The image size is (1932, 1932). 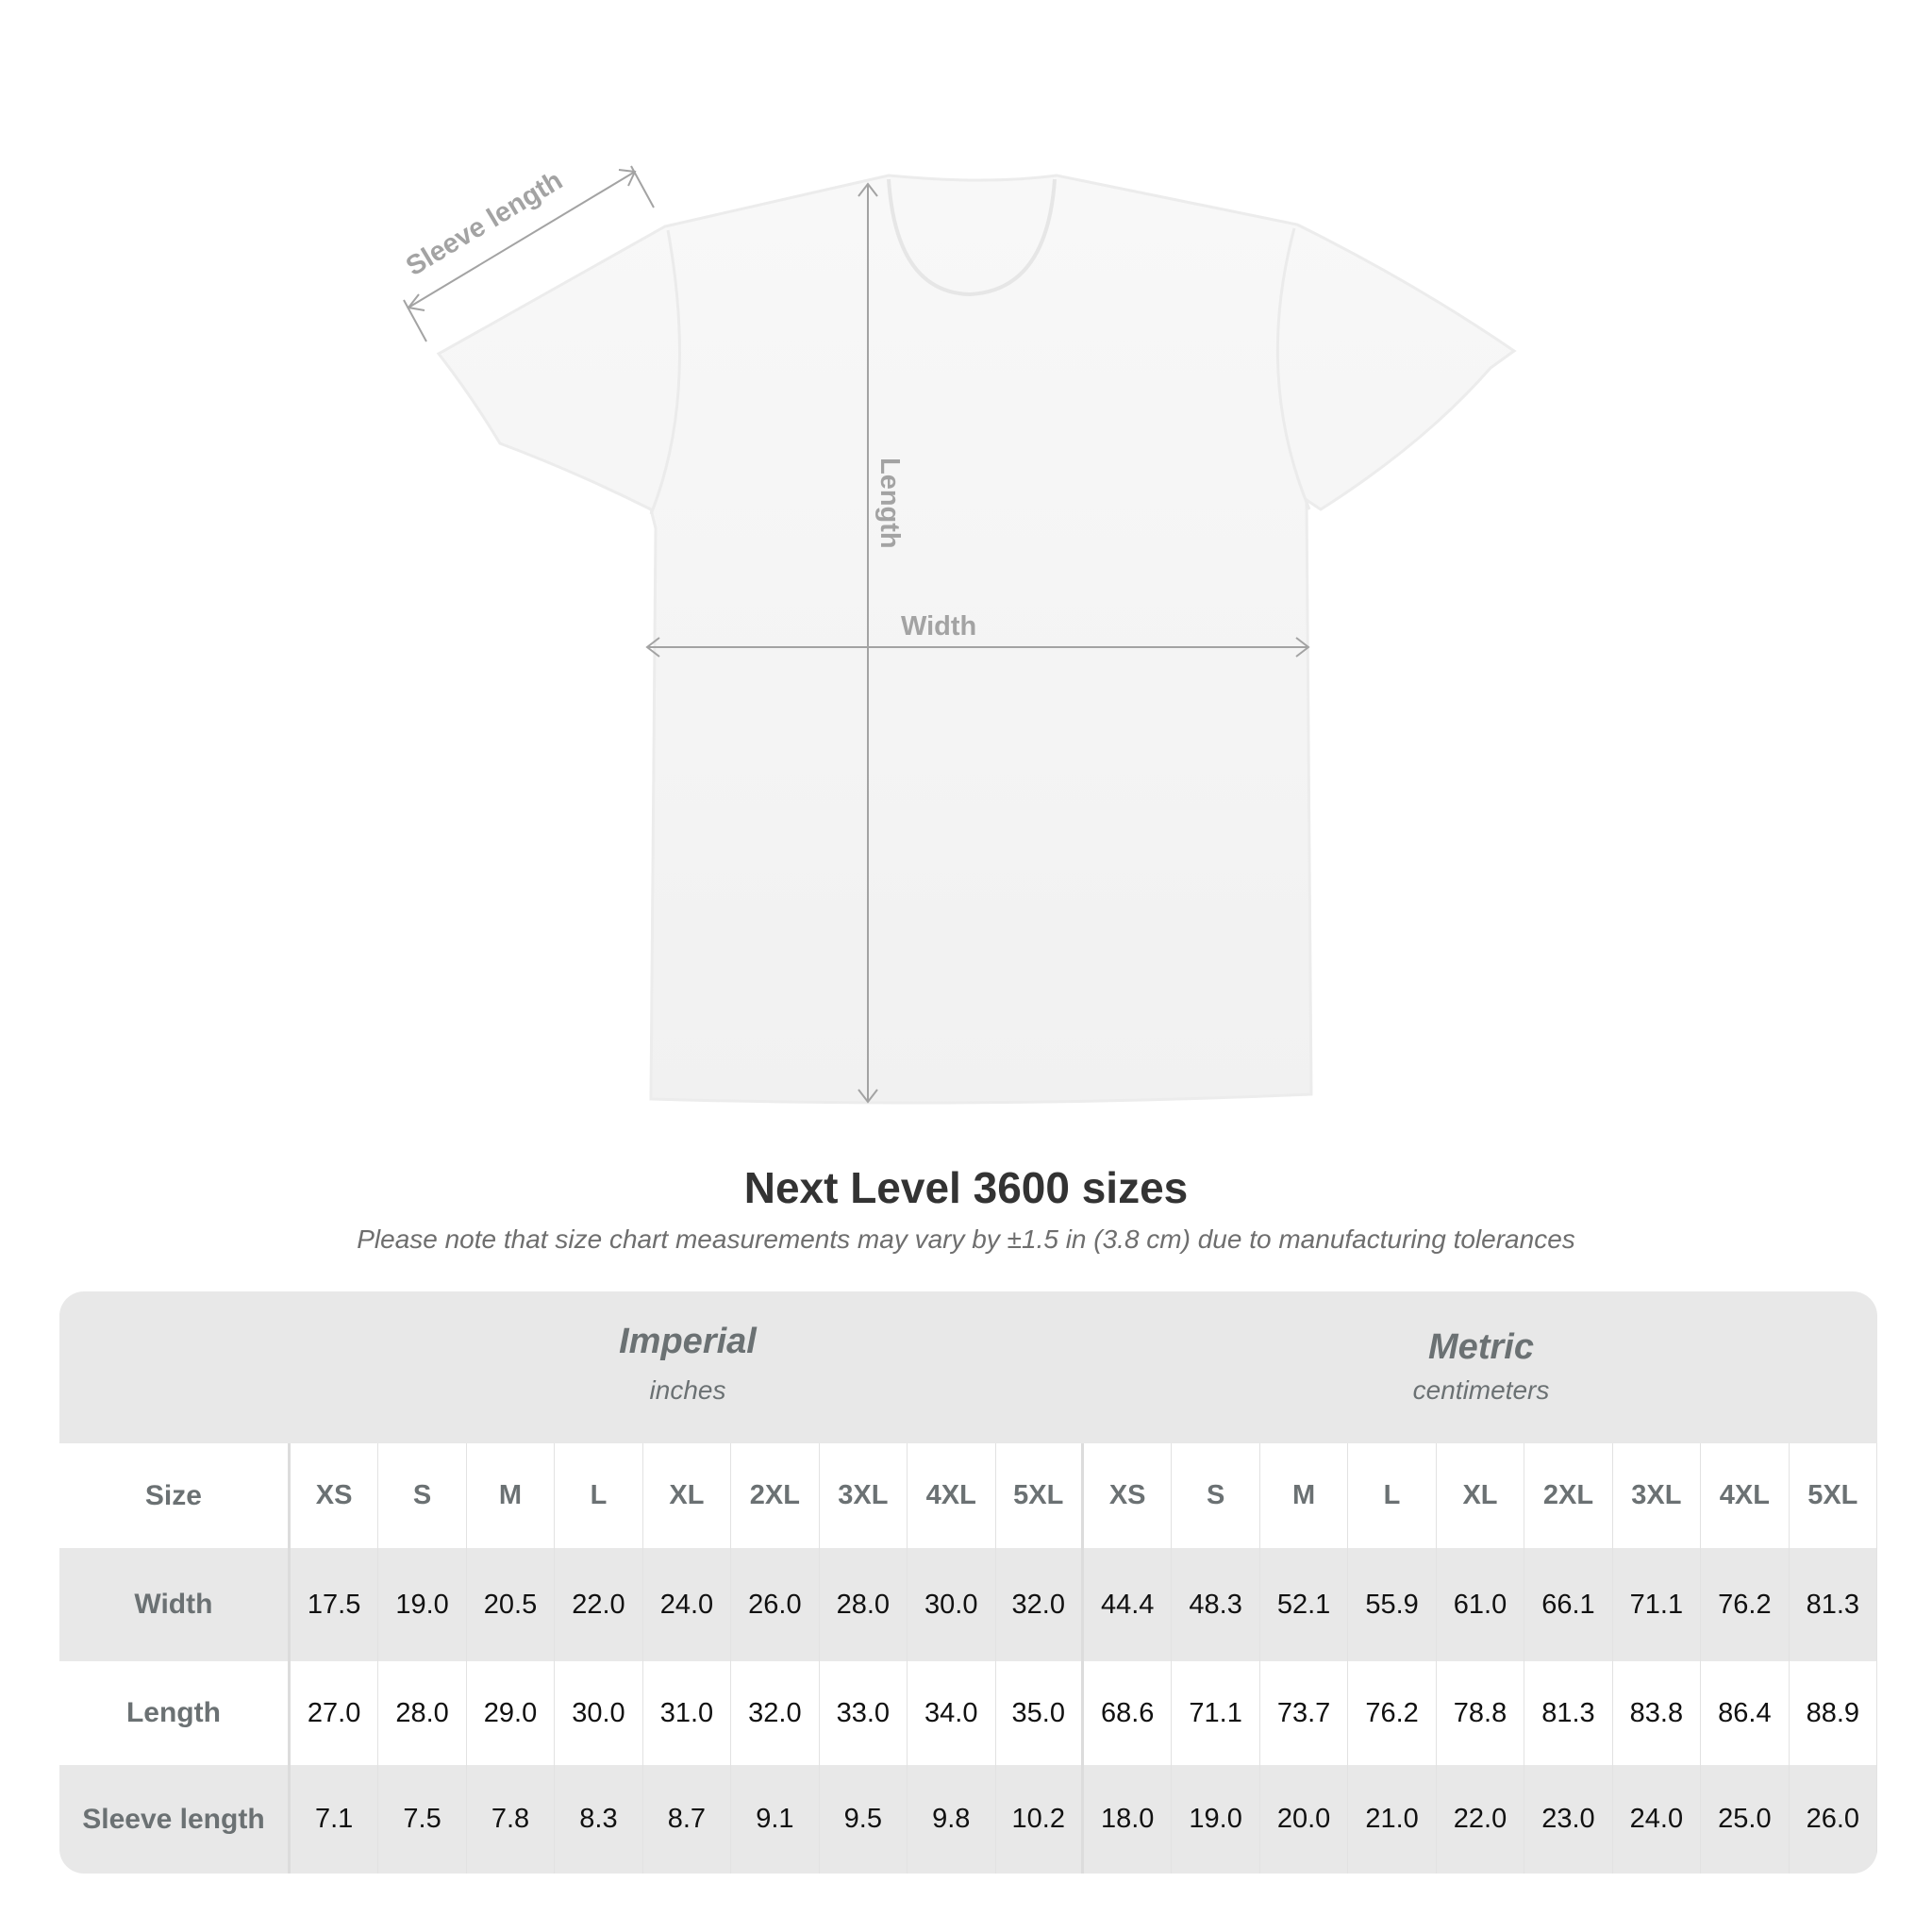 I want to click on width-label: Width, so click(x=938, y=626).